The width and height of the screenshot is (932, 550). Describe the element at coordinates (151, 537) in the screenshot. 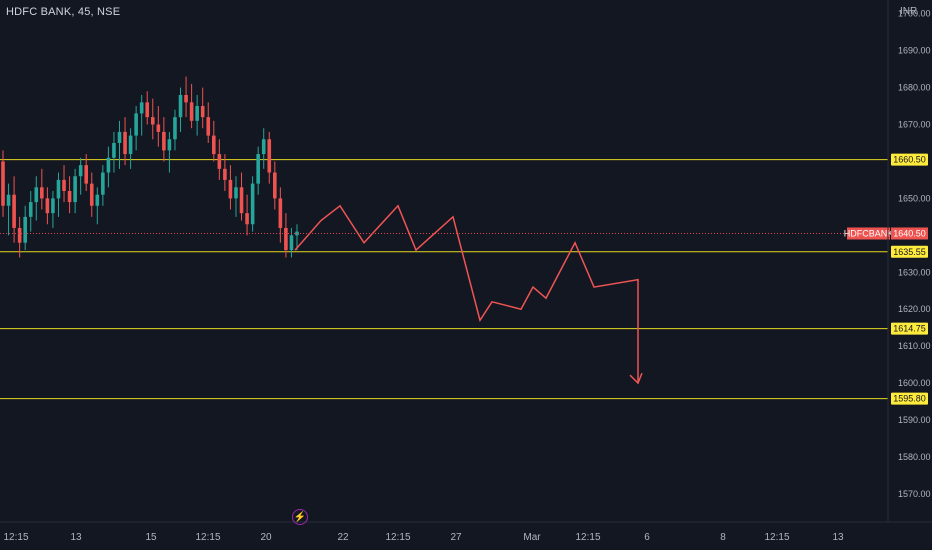

I see `time-tick-label: 15` at that location.